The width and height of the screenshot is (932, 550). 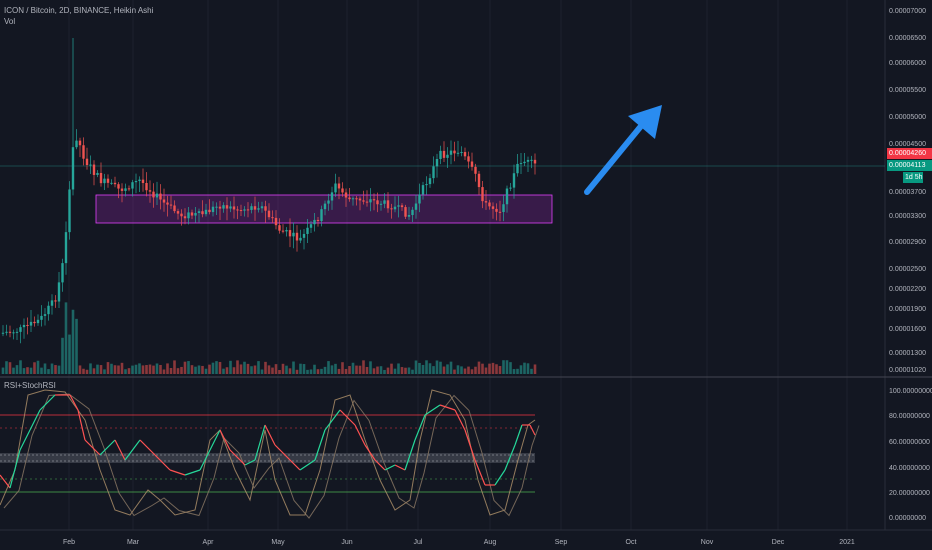 What do you see at coordinates (30, 385) in the screenshot?
I see `indicator-title: RSI+StochRSI` at bounding box center [30, 385].